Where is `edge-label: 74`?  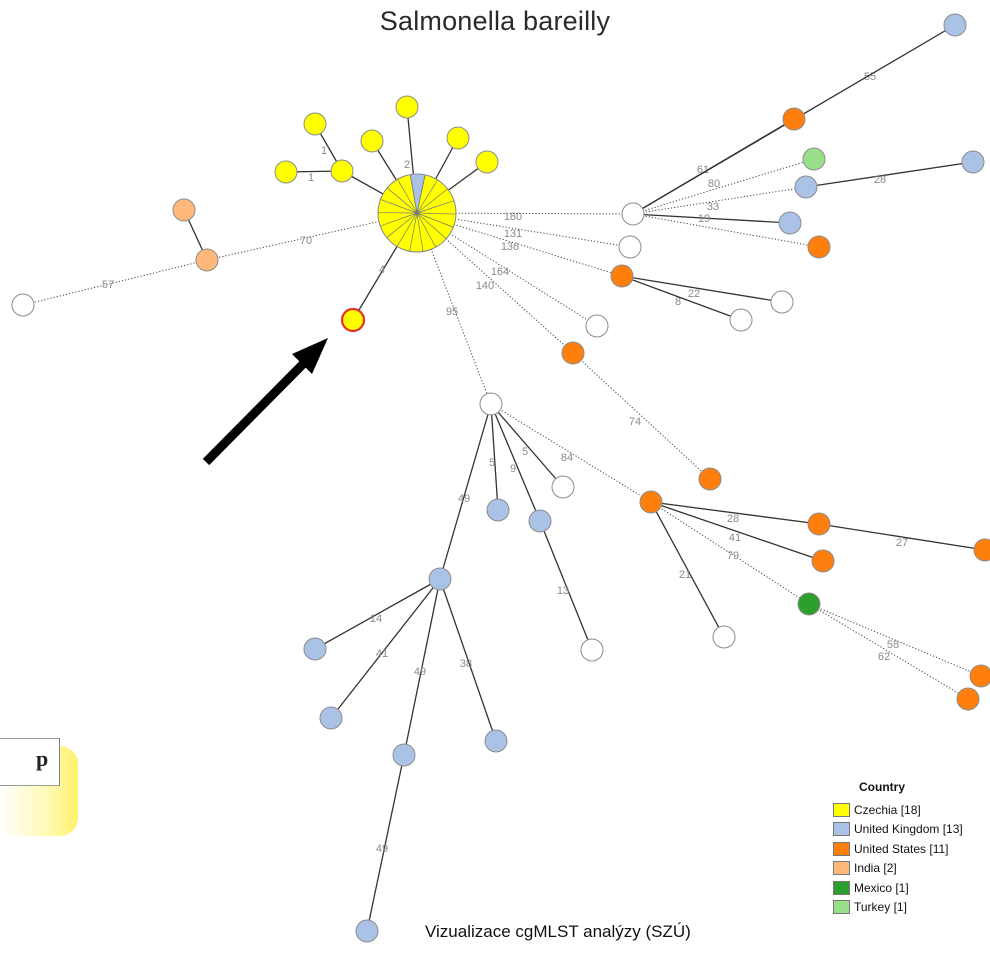 edge-label: 74 is located at coordinates (635, 422).